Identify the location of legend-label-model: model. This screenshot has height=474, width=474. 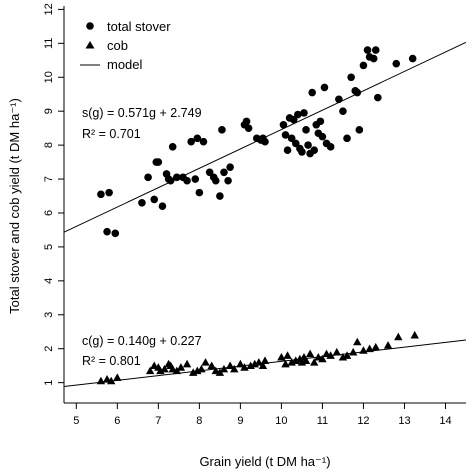
(125, 64).